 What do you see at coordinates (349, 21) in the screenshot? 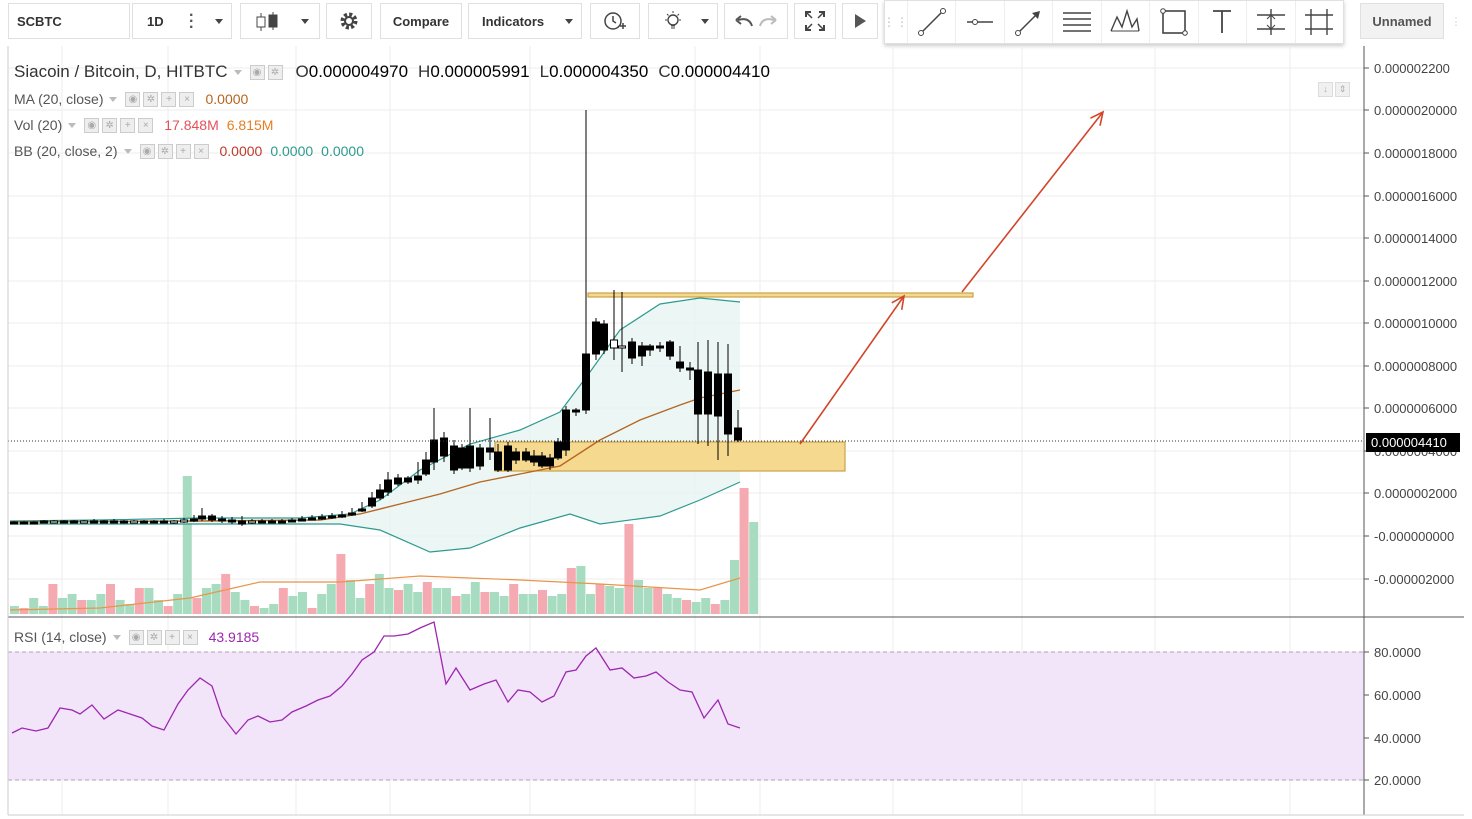
I see `chart-settings-button` at bounding box center [349, 21].